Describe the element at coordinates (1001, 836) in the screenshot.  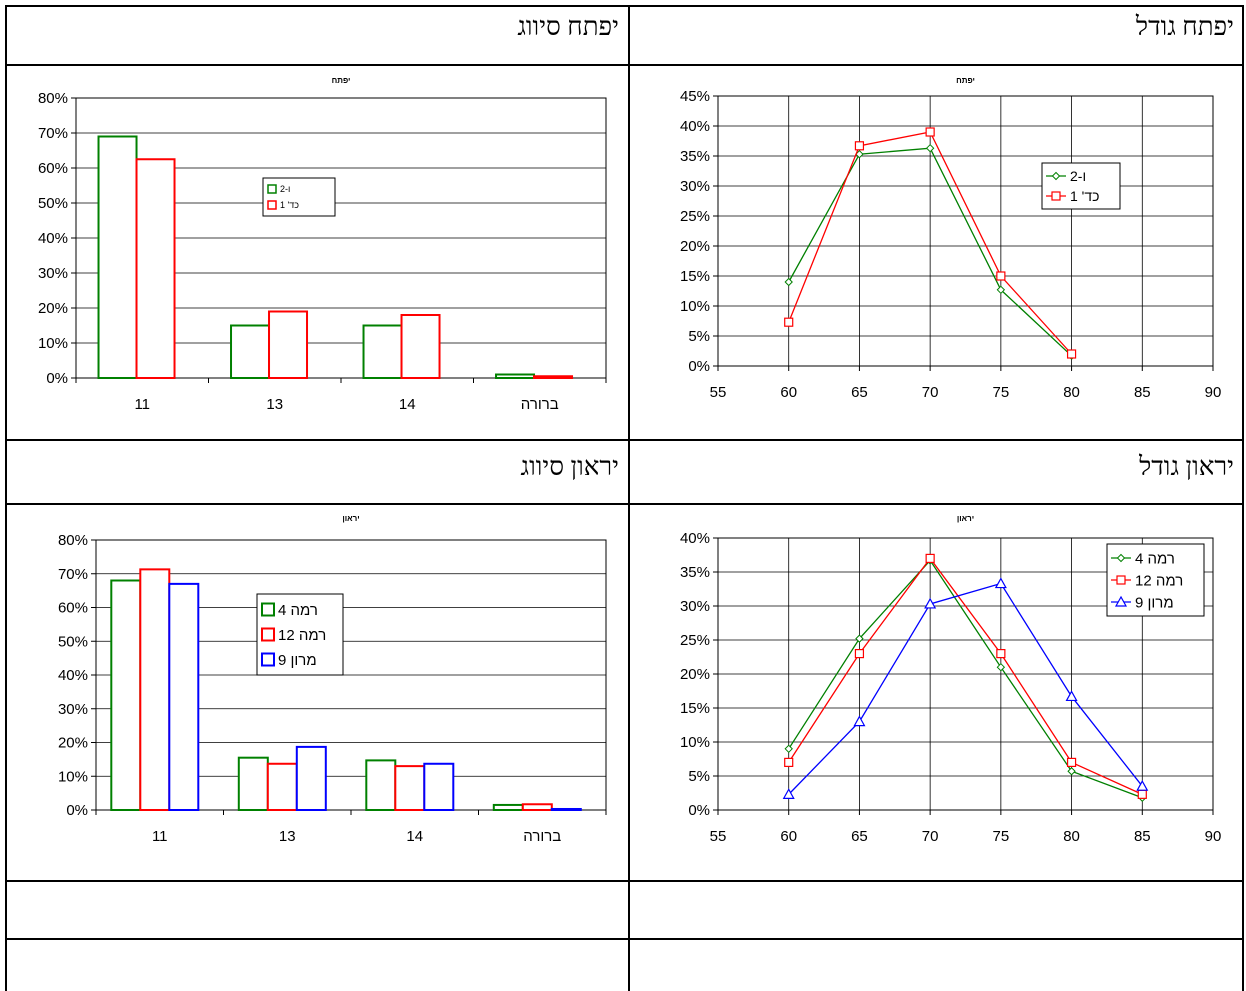
I see `x-tick-label: 75` at that location.